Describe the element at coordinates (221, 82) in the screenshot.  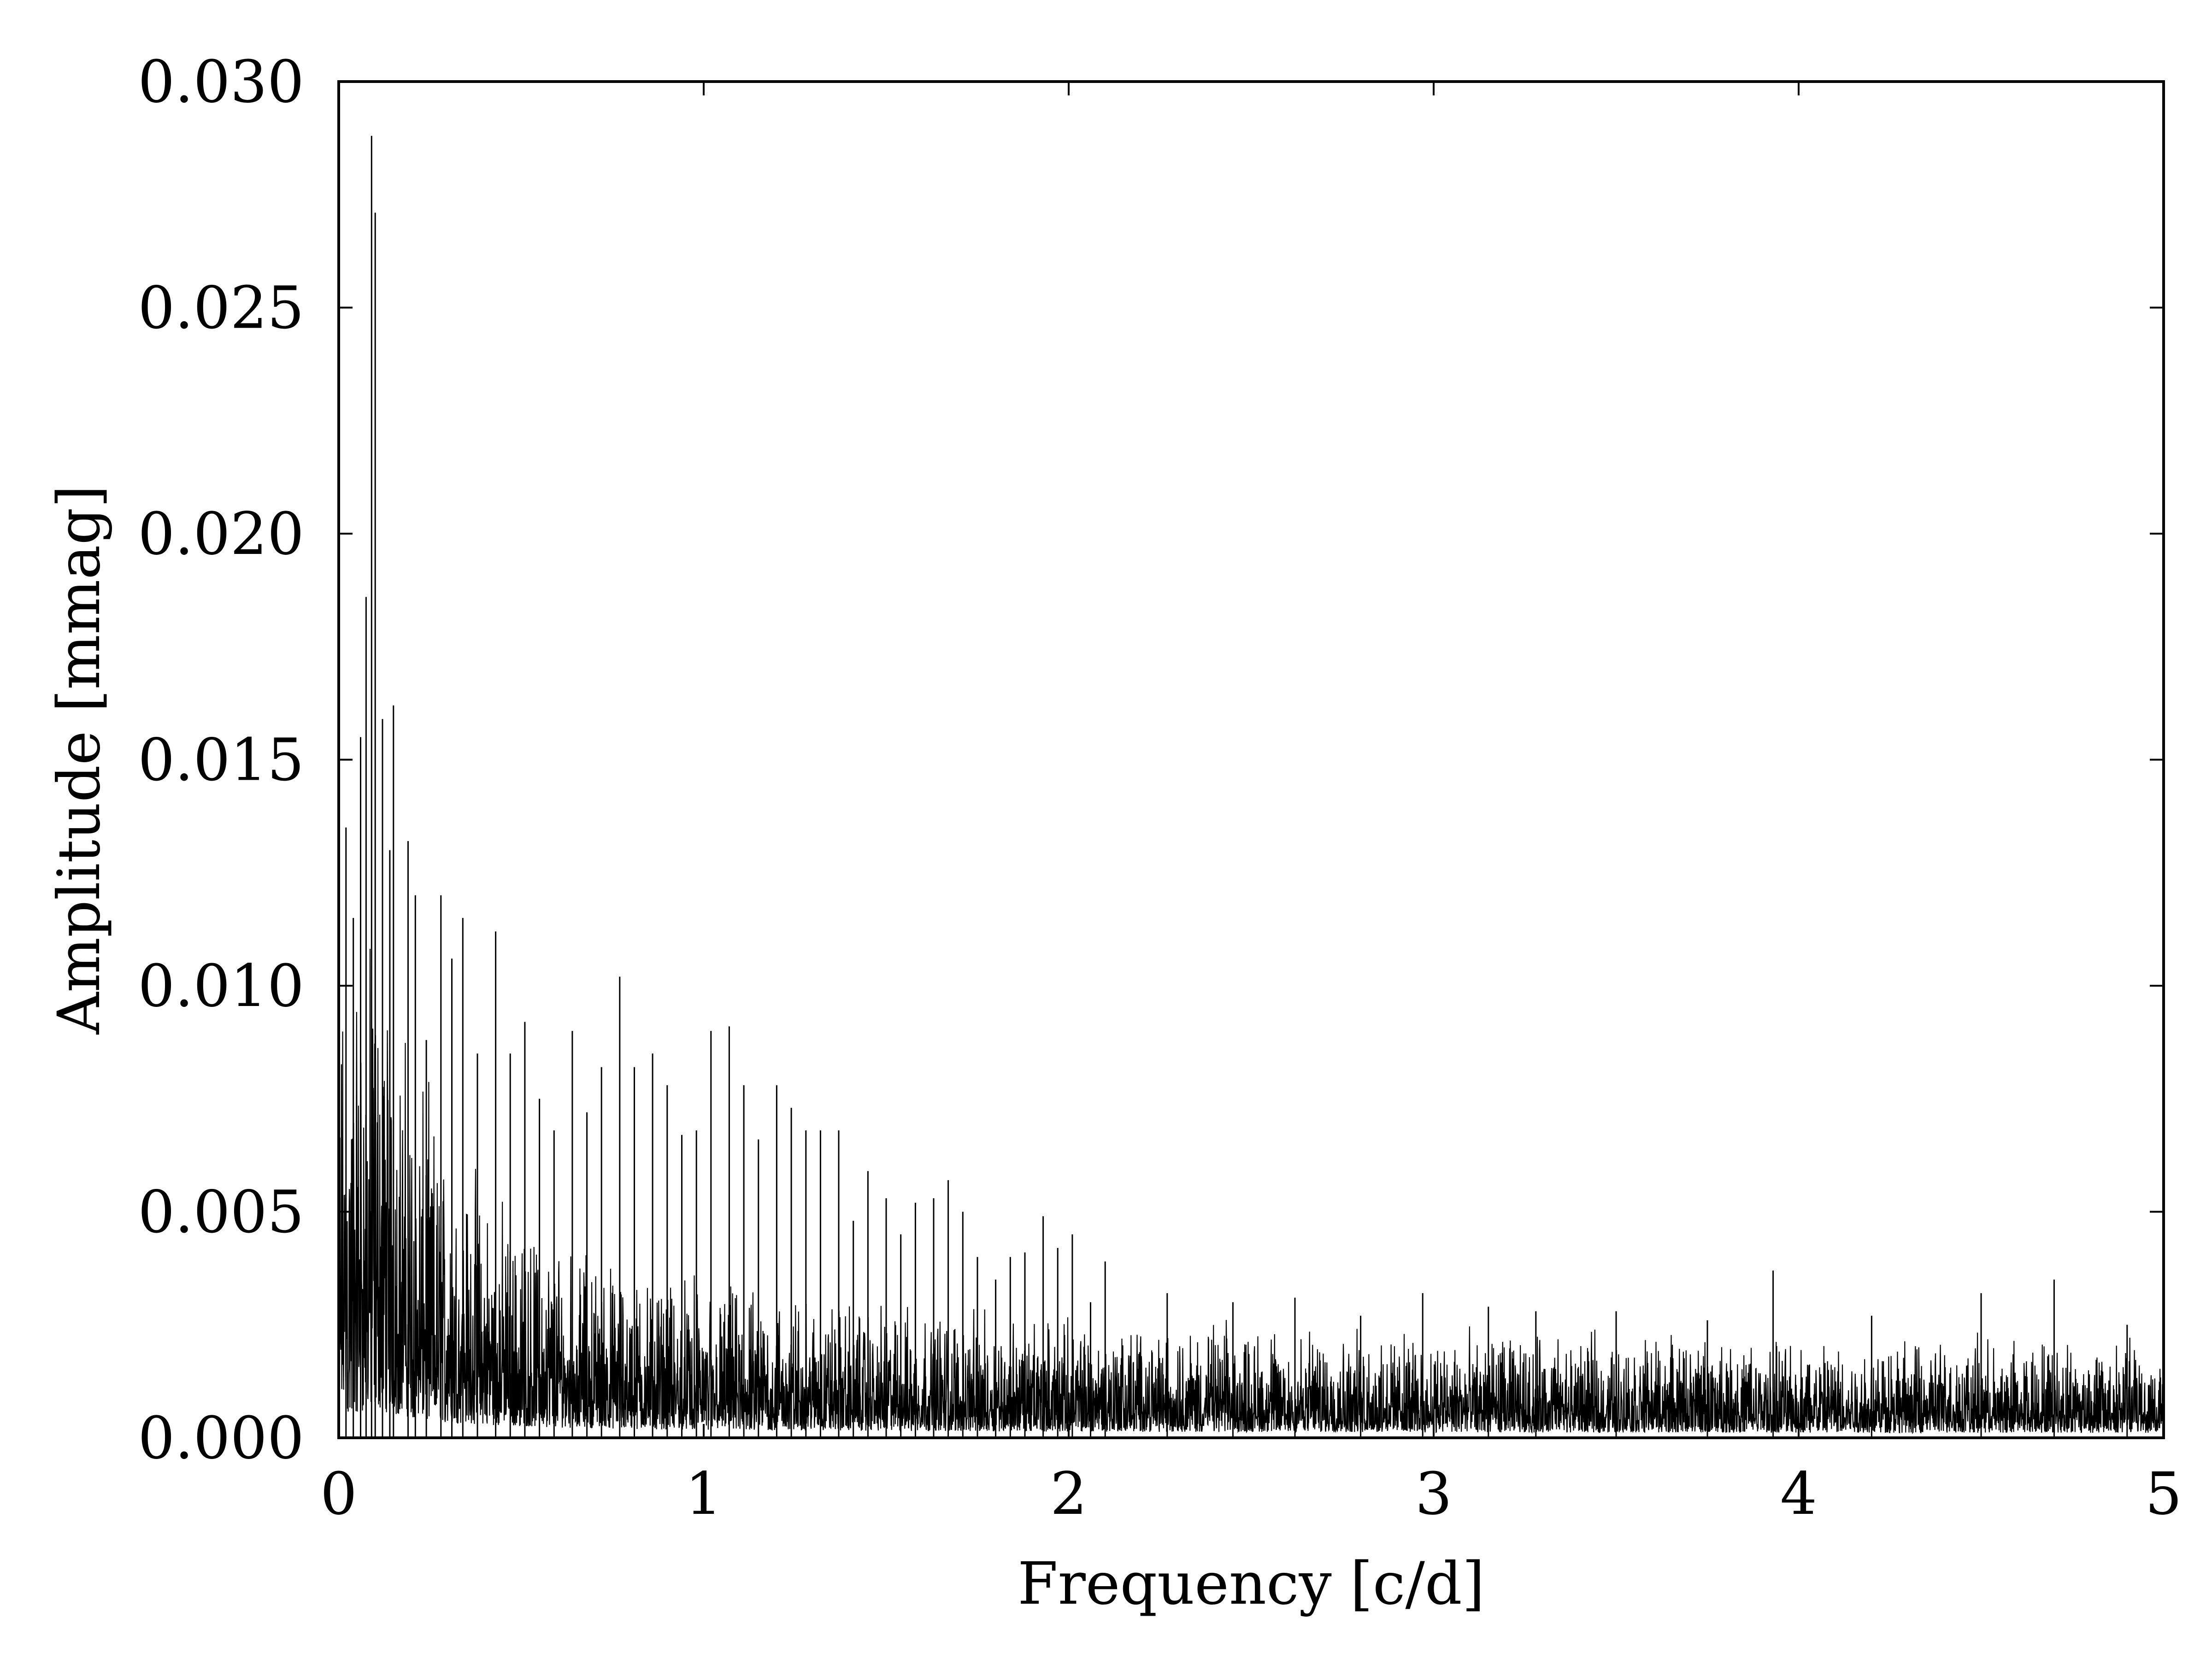
I see `y-tick-label-6: 0.030` at that location.